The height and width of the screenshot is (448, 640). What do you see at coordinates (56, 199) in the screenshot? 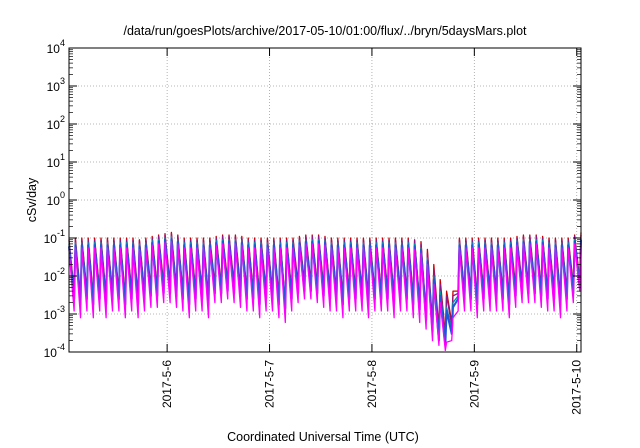
I see `y-tick-label: 10⁰` at bounding box center [56, 199].